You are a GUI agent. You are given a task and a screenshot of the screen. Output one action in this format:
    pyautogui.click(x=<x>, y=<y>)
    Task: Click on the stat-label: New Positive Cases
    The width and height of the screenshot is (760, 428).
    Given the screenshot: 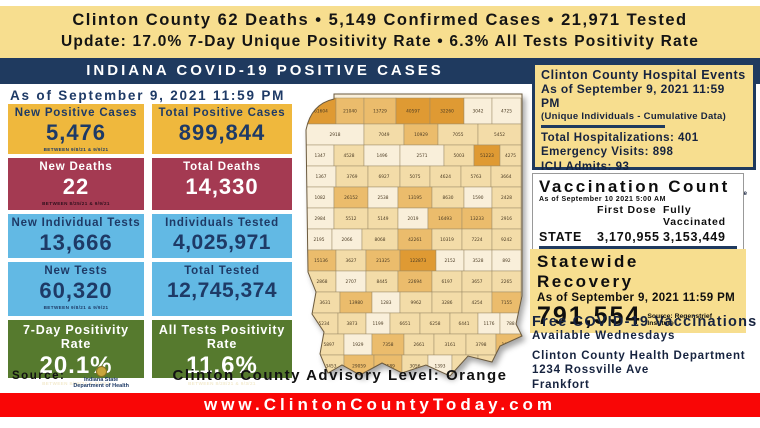 What is the action you would take?
    pyautogui.click(x=76, y=113)
    